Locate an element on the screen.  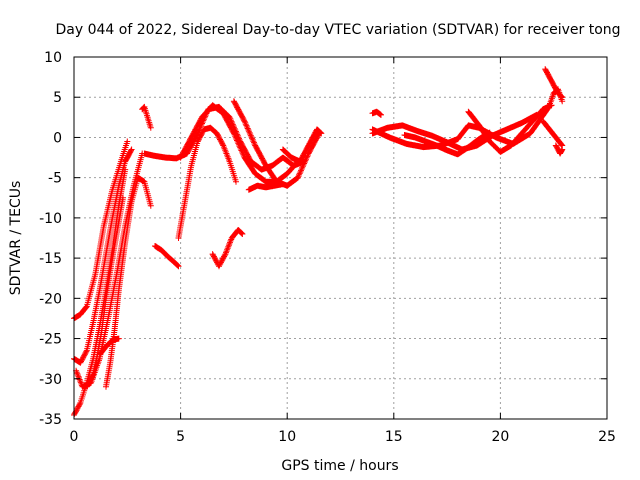
y-tick-labels: -35 -30 -25 -20 -15 -10 -5 0 5 10 is located at coordinates (50, 239).